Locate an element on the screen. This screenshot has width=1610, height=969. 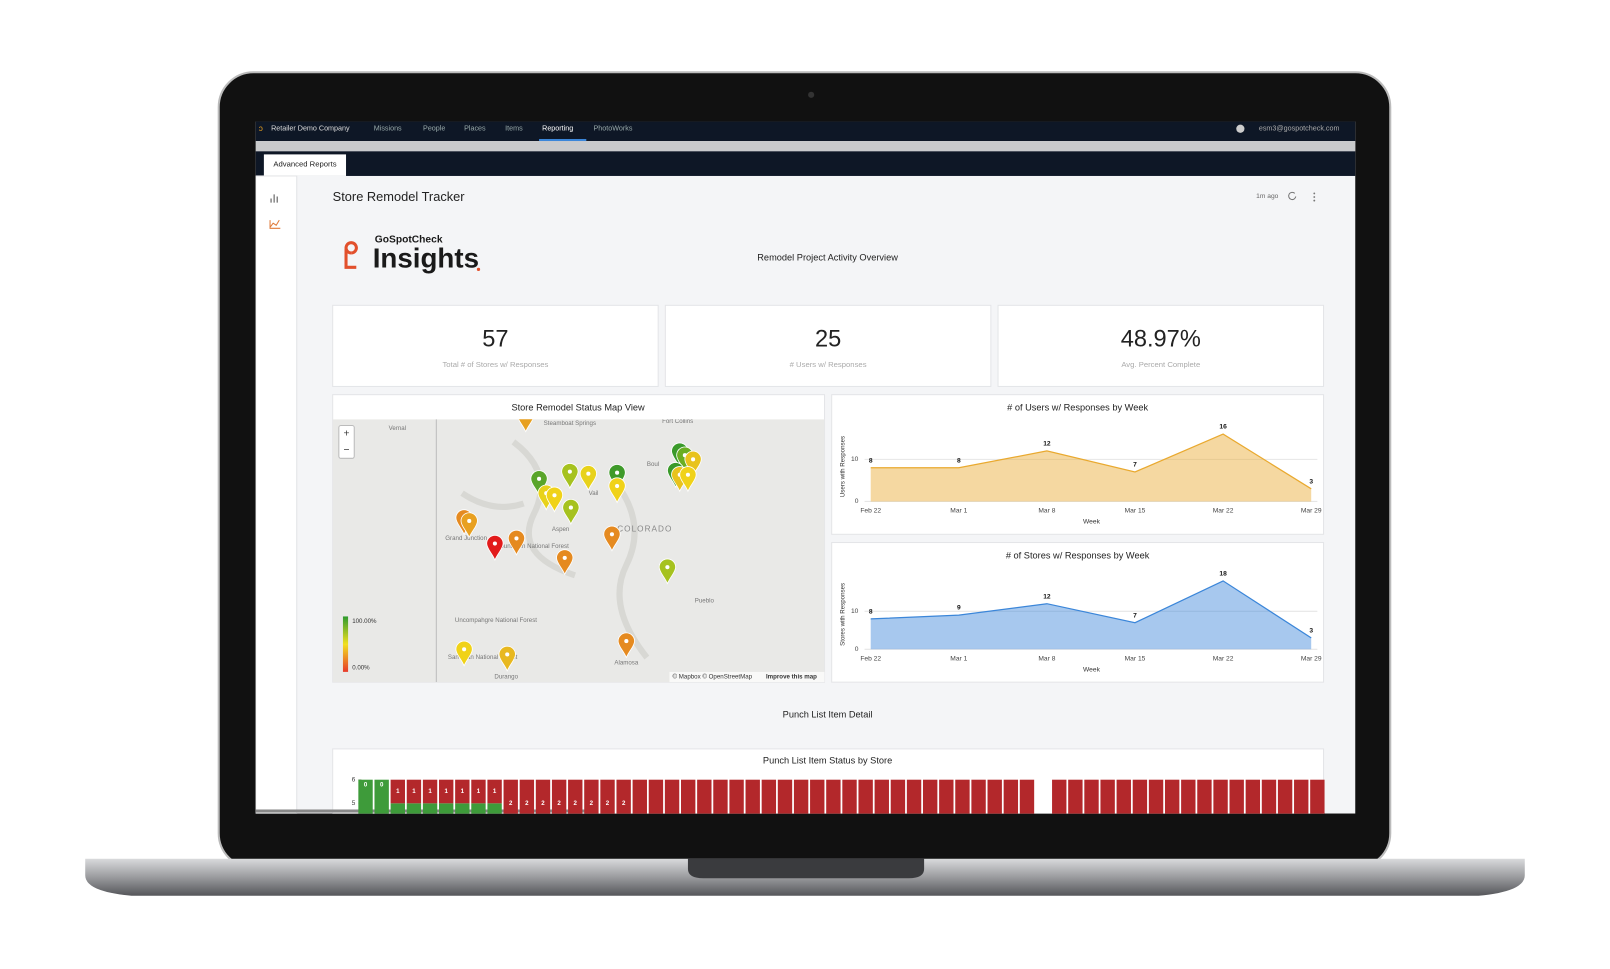
reports-icon is located at coordinates (274, 198).